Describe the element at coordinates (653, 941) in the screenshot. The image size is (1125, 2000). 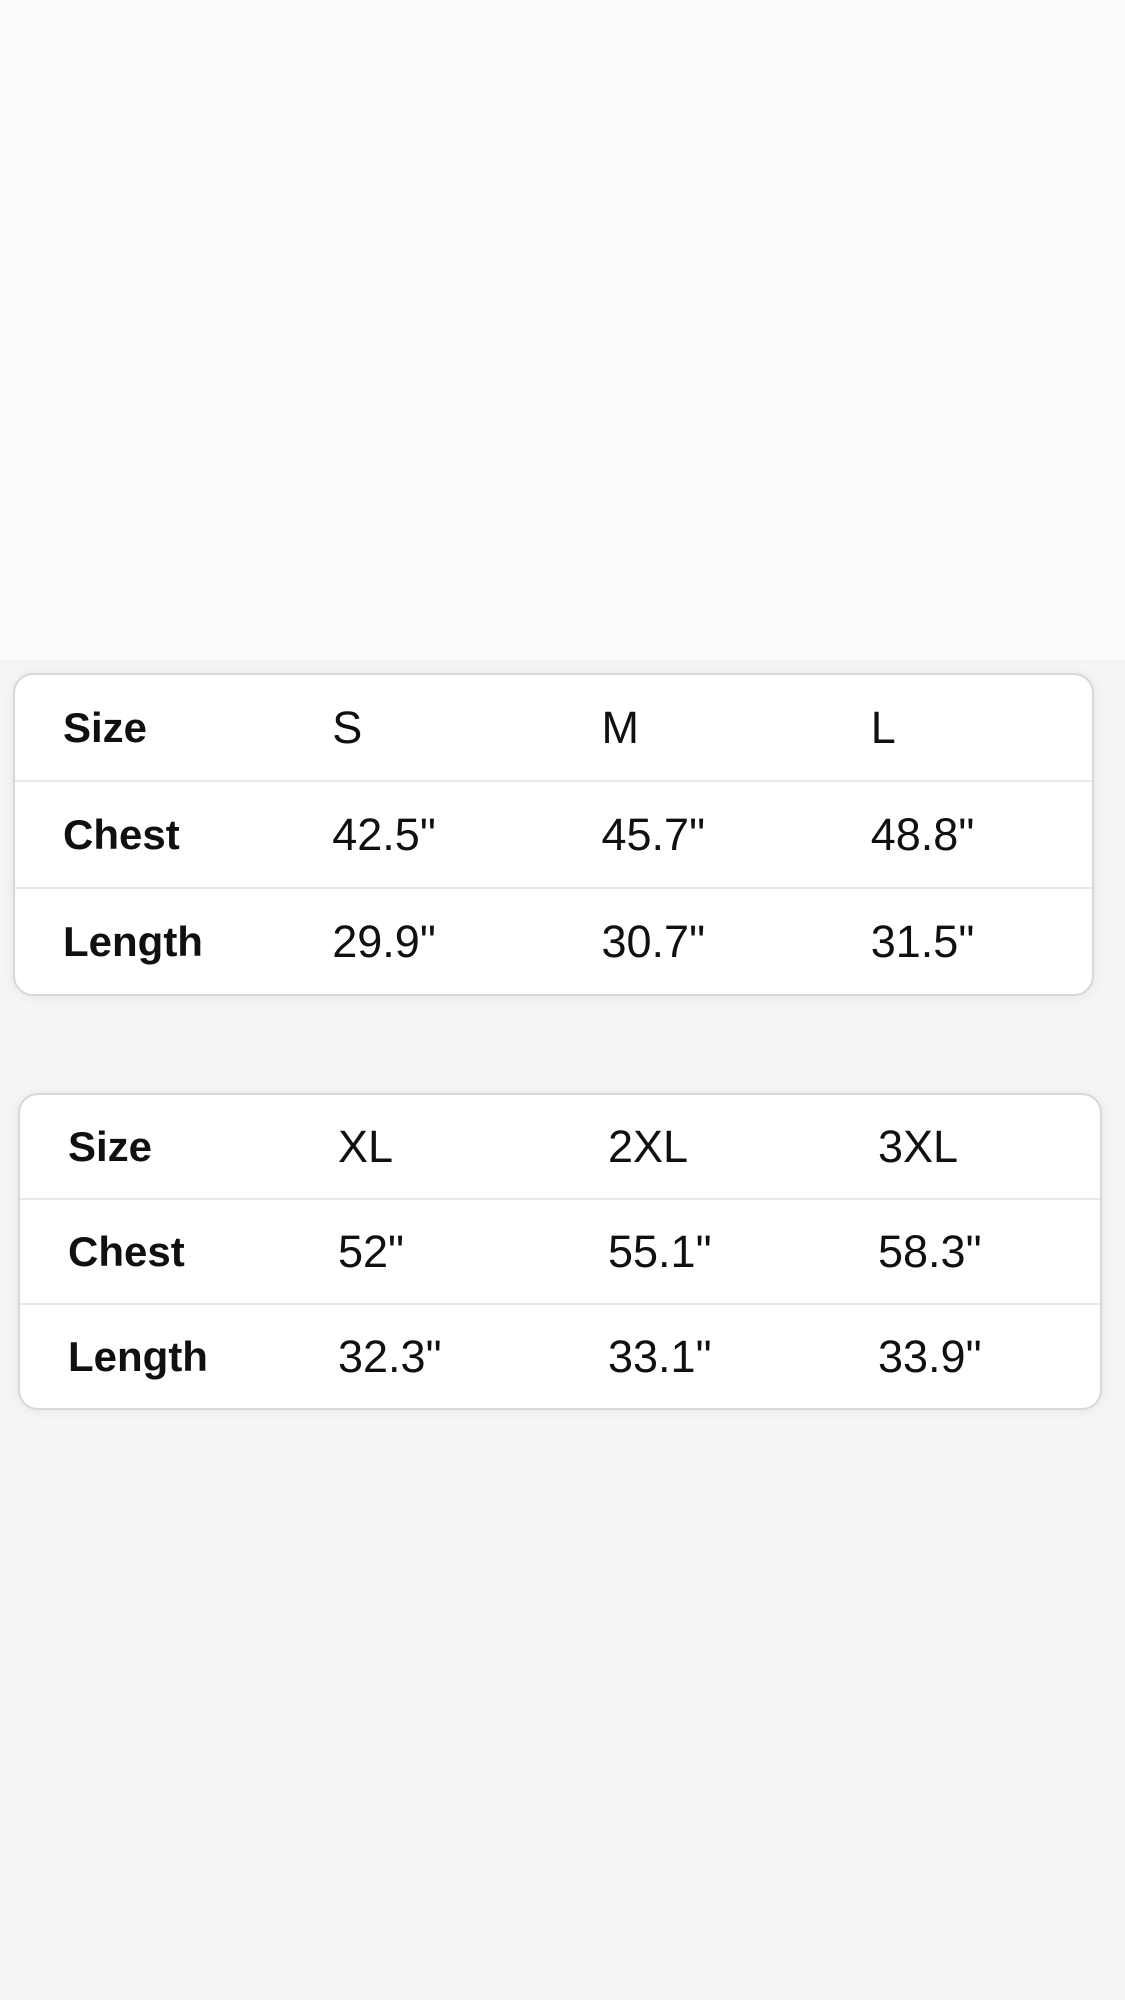
I see `length-value-m: 30.7"` at that location.